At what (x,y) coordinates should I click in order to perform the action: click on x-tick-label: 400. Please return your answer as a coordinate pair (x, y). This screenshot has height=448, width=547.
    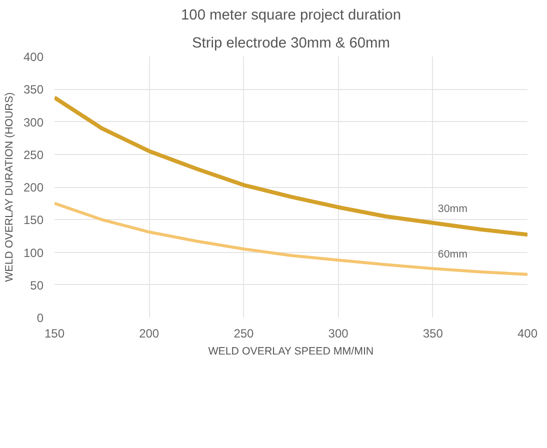
    Looking at the image, I should click on (527, 333).